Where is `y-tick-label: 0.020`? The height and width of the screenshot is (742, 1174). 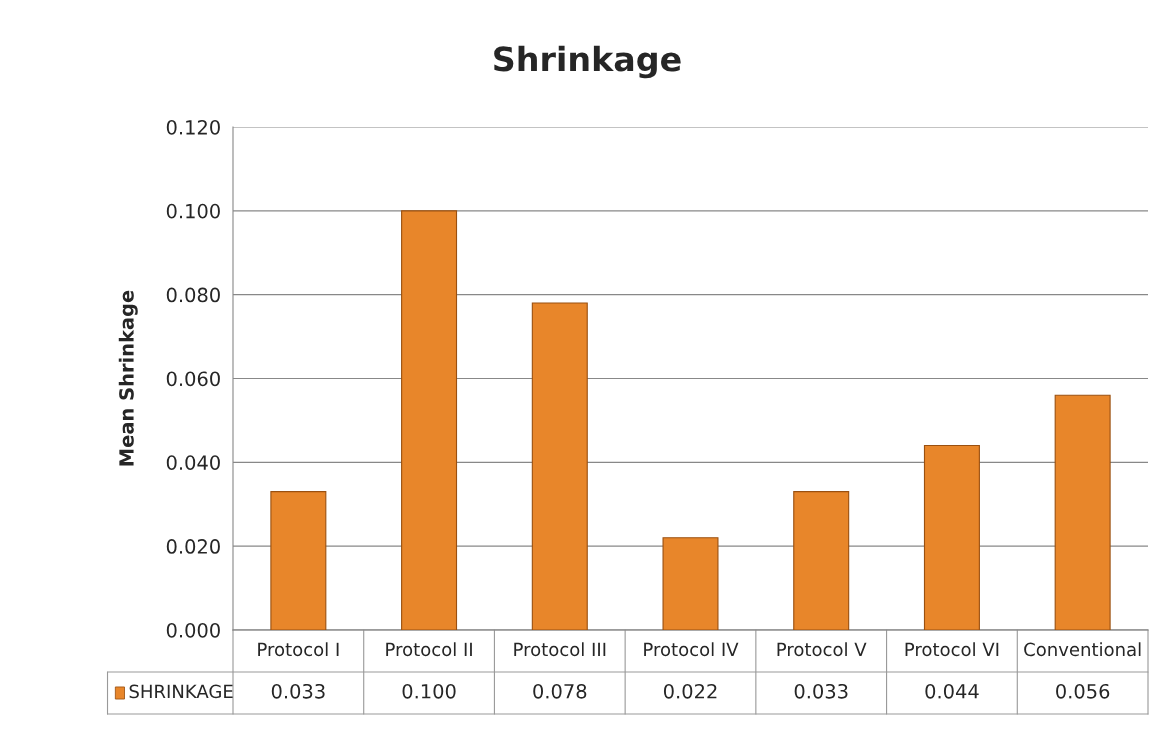
y-tick-label: 0.020 is located at coordinates (193, 546).